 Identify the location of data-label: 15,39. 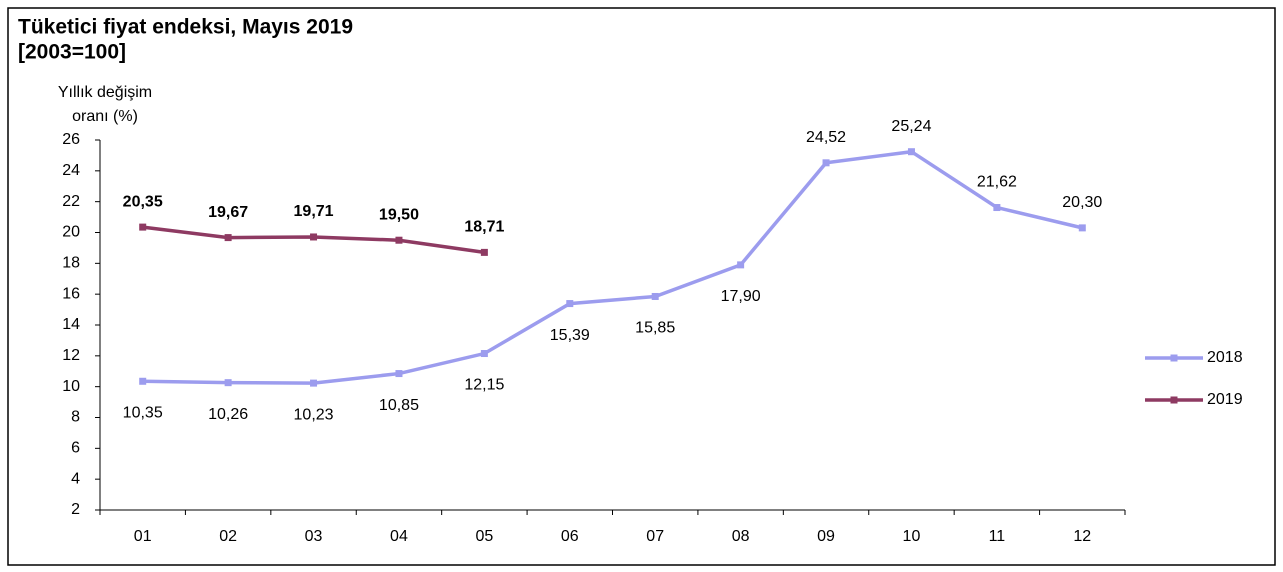
(570, 335).